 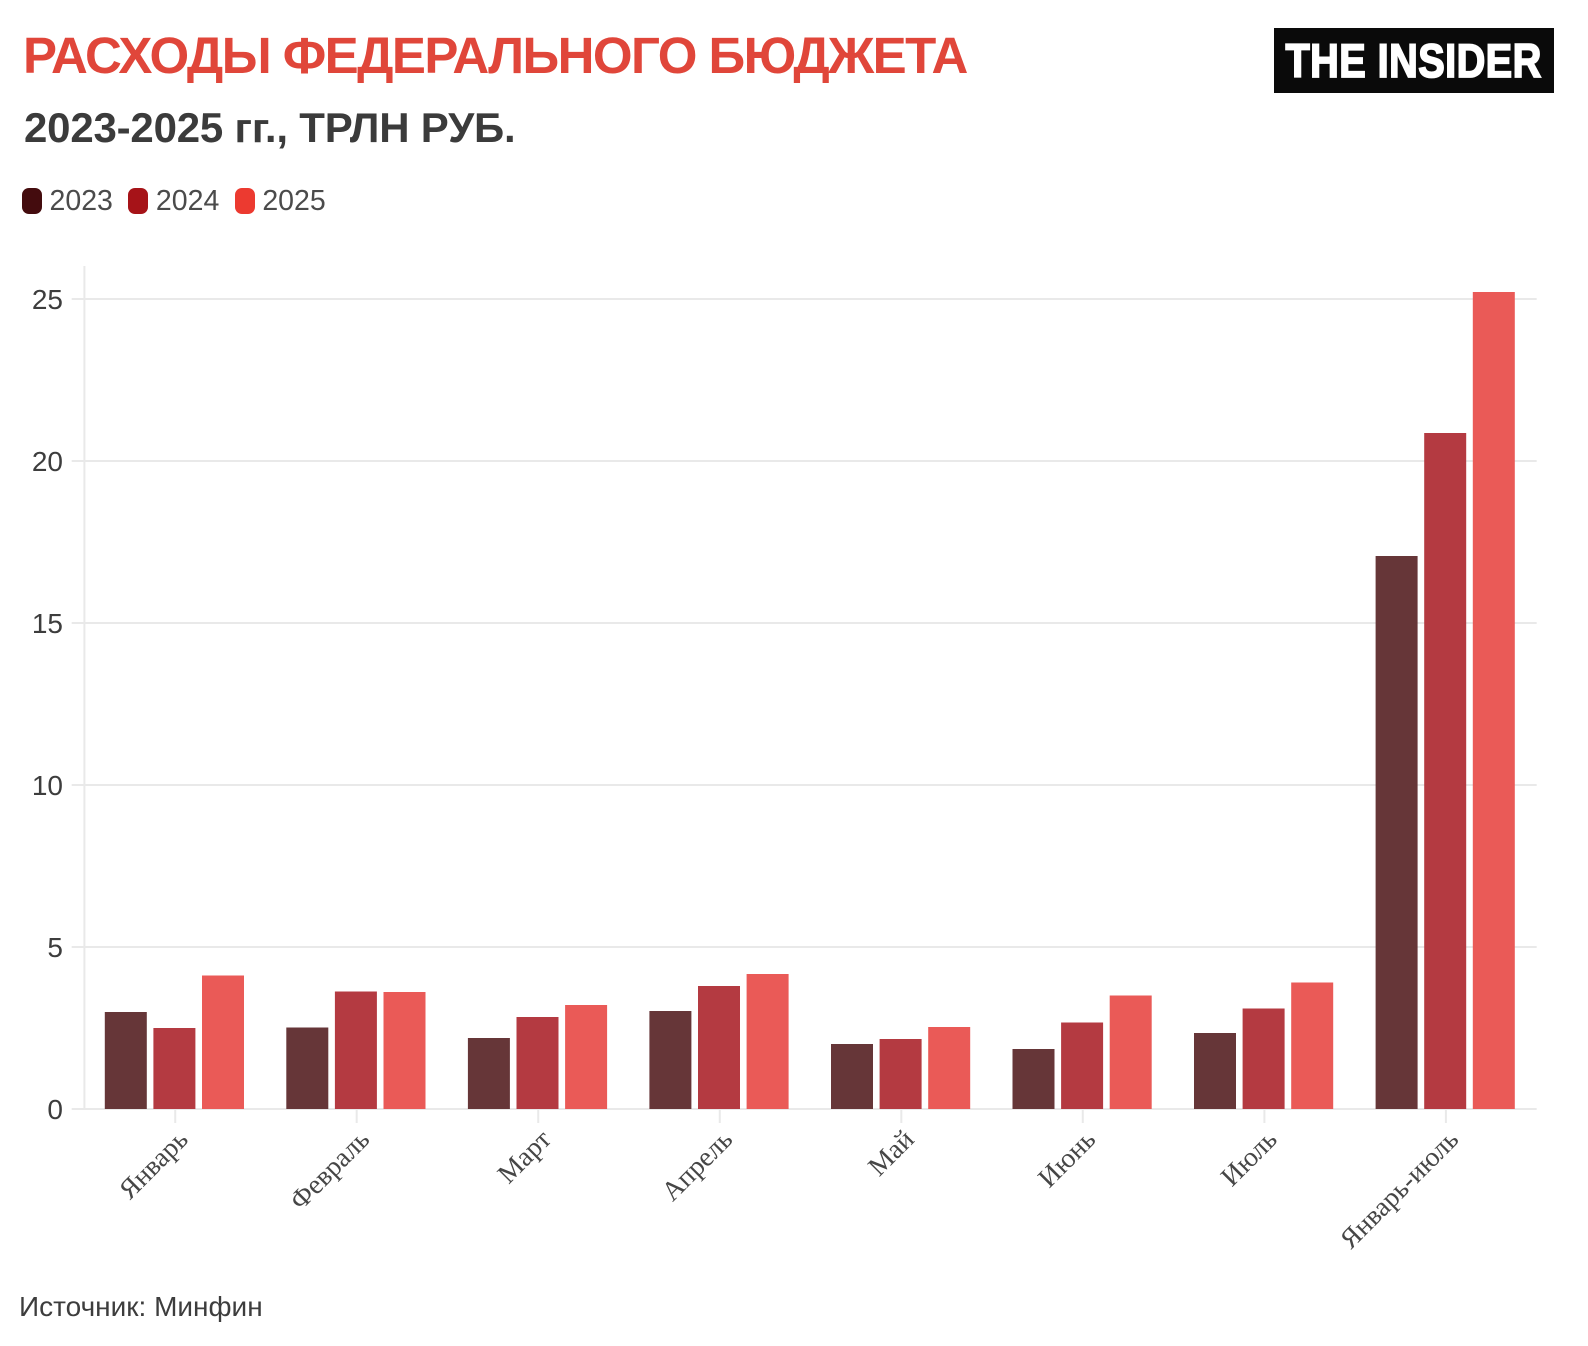 What do you see at coordinates (329, 1169) in the screenshot?
I see `svg-text: Февраль` at bounding box center [329, 1169].